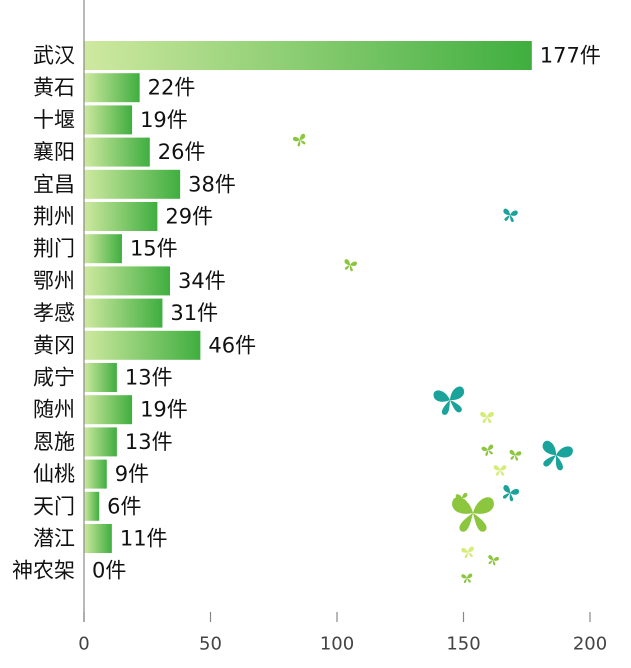 The image size is (631, 668). I want to click on category-label: 襄阳, so click(54, 152).